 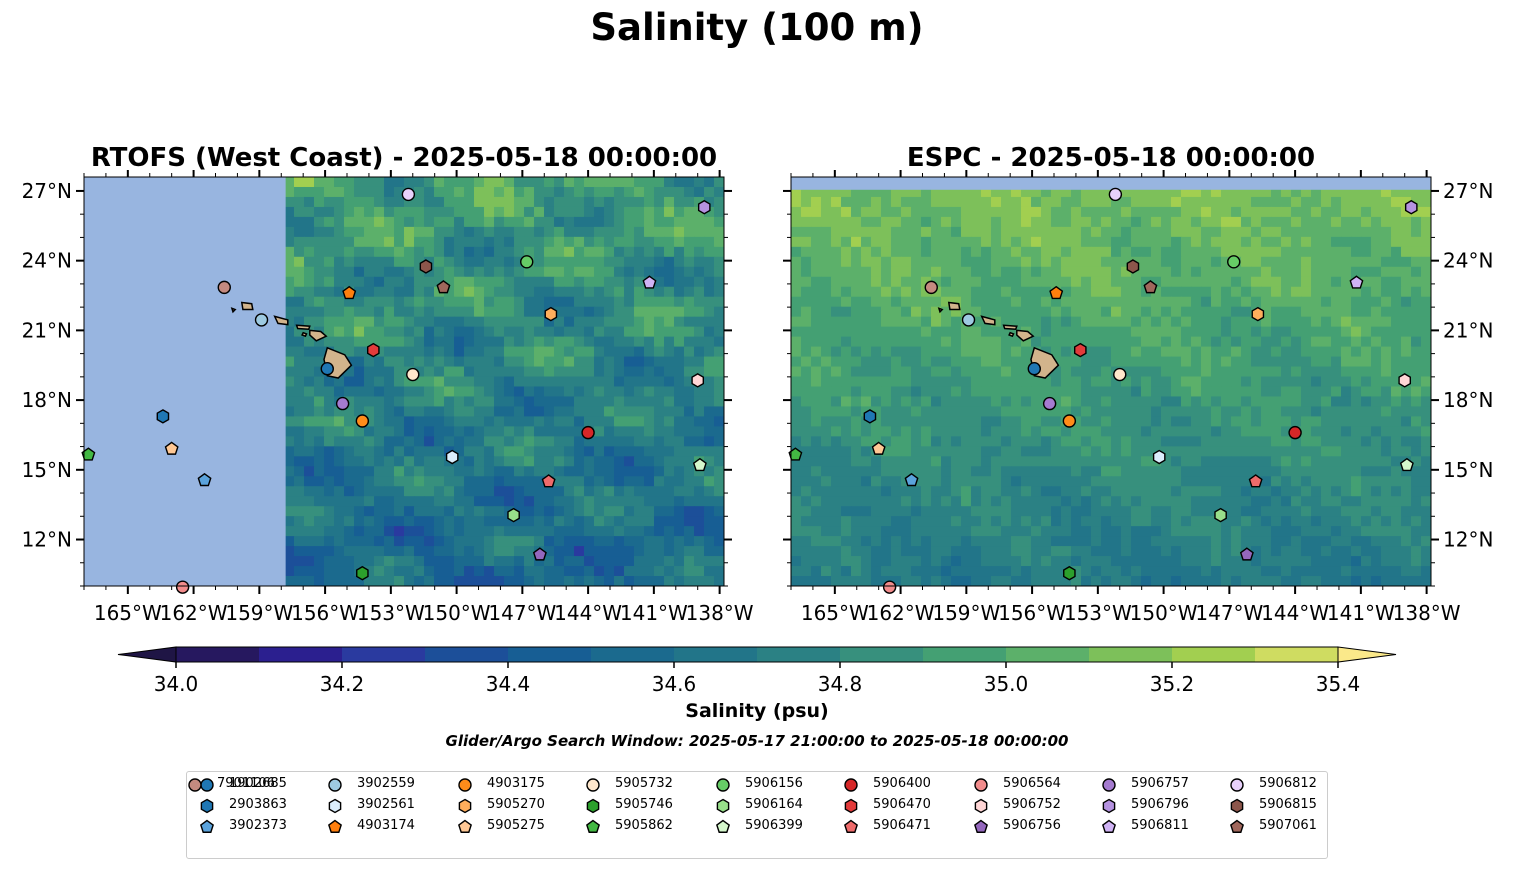 I want to click on legend-label: 5906564, so click(x=1032, y=783).